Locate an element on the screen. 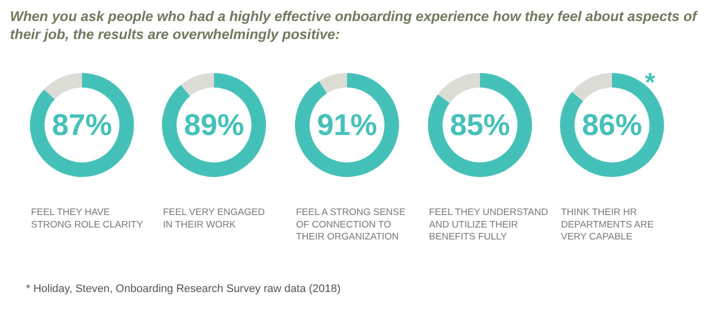 This screenshot has width=707, height=320. text: FEEL A STRONG SENSE OF CONNECTION TO THEIR ORGANIZATION is located at coordinates (351, 225).